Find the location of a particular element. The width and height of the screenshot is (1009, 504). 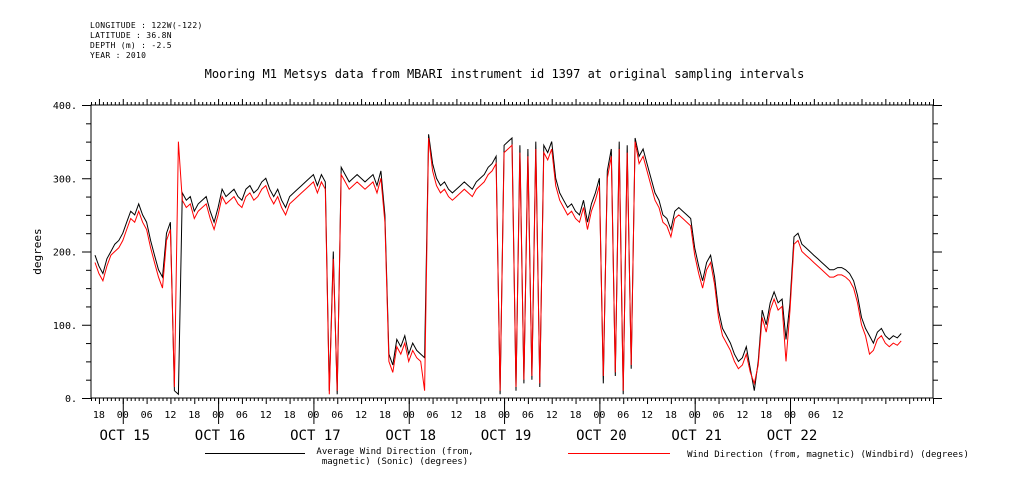

date-label: OCT 17 is located at coordinates (315, 436).